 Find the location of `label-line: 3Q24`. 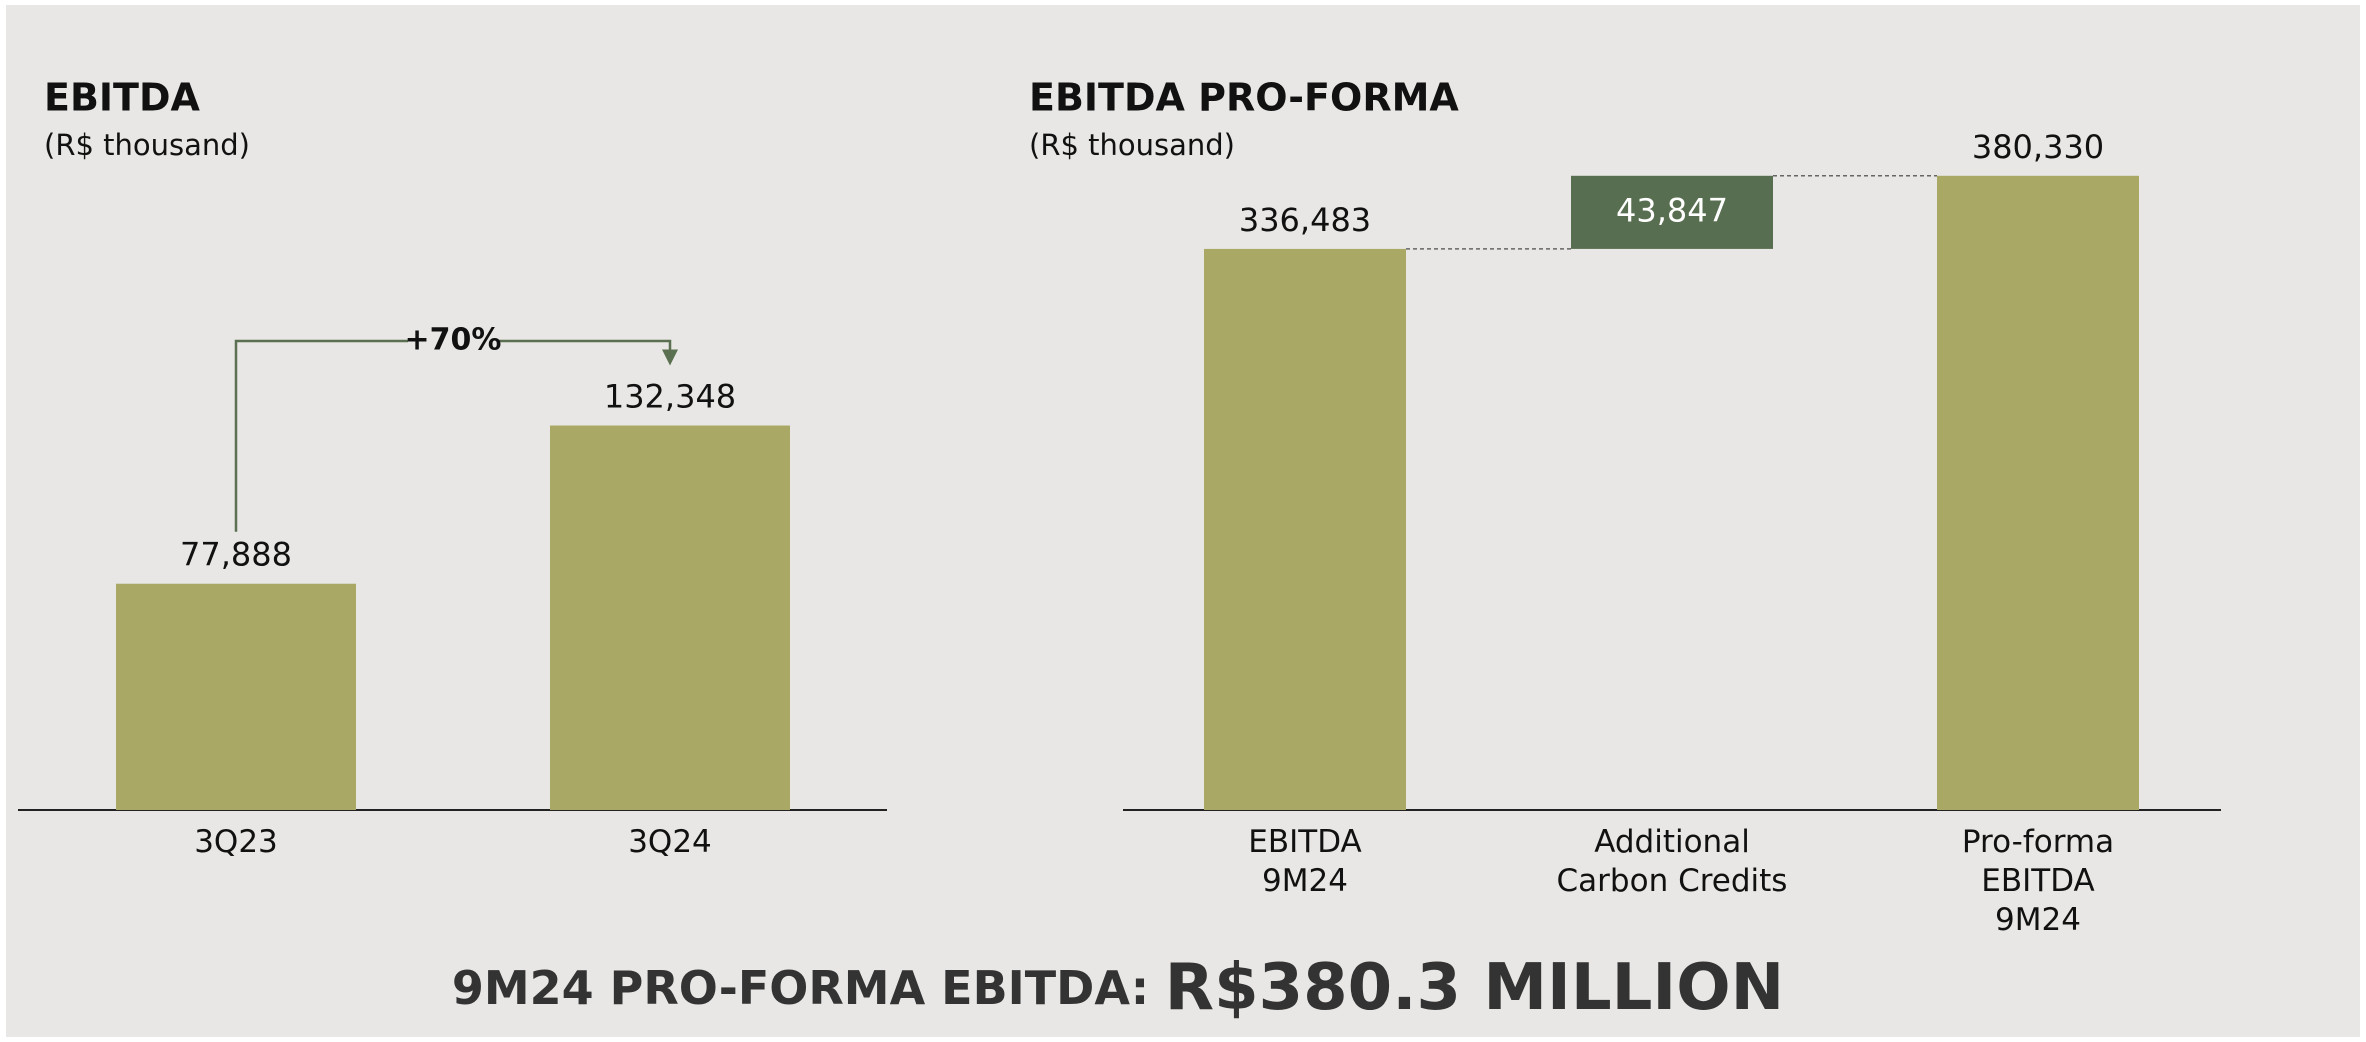

label-line: 3Q24 is located at coordinates (670, 842).